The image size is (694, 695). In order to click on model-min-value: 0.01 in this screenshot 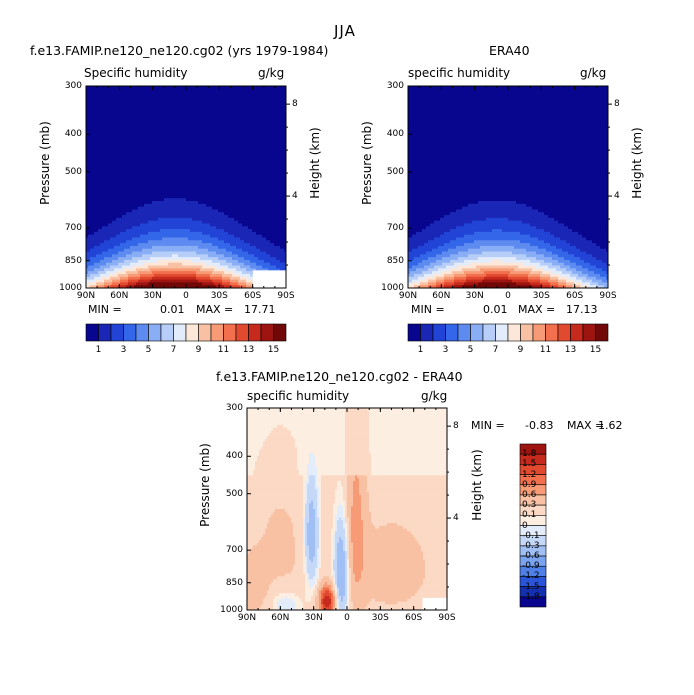, I will do `click(172, 310)`.